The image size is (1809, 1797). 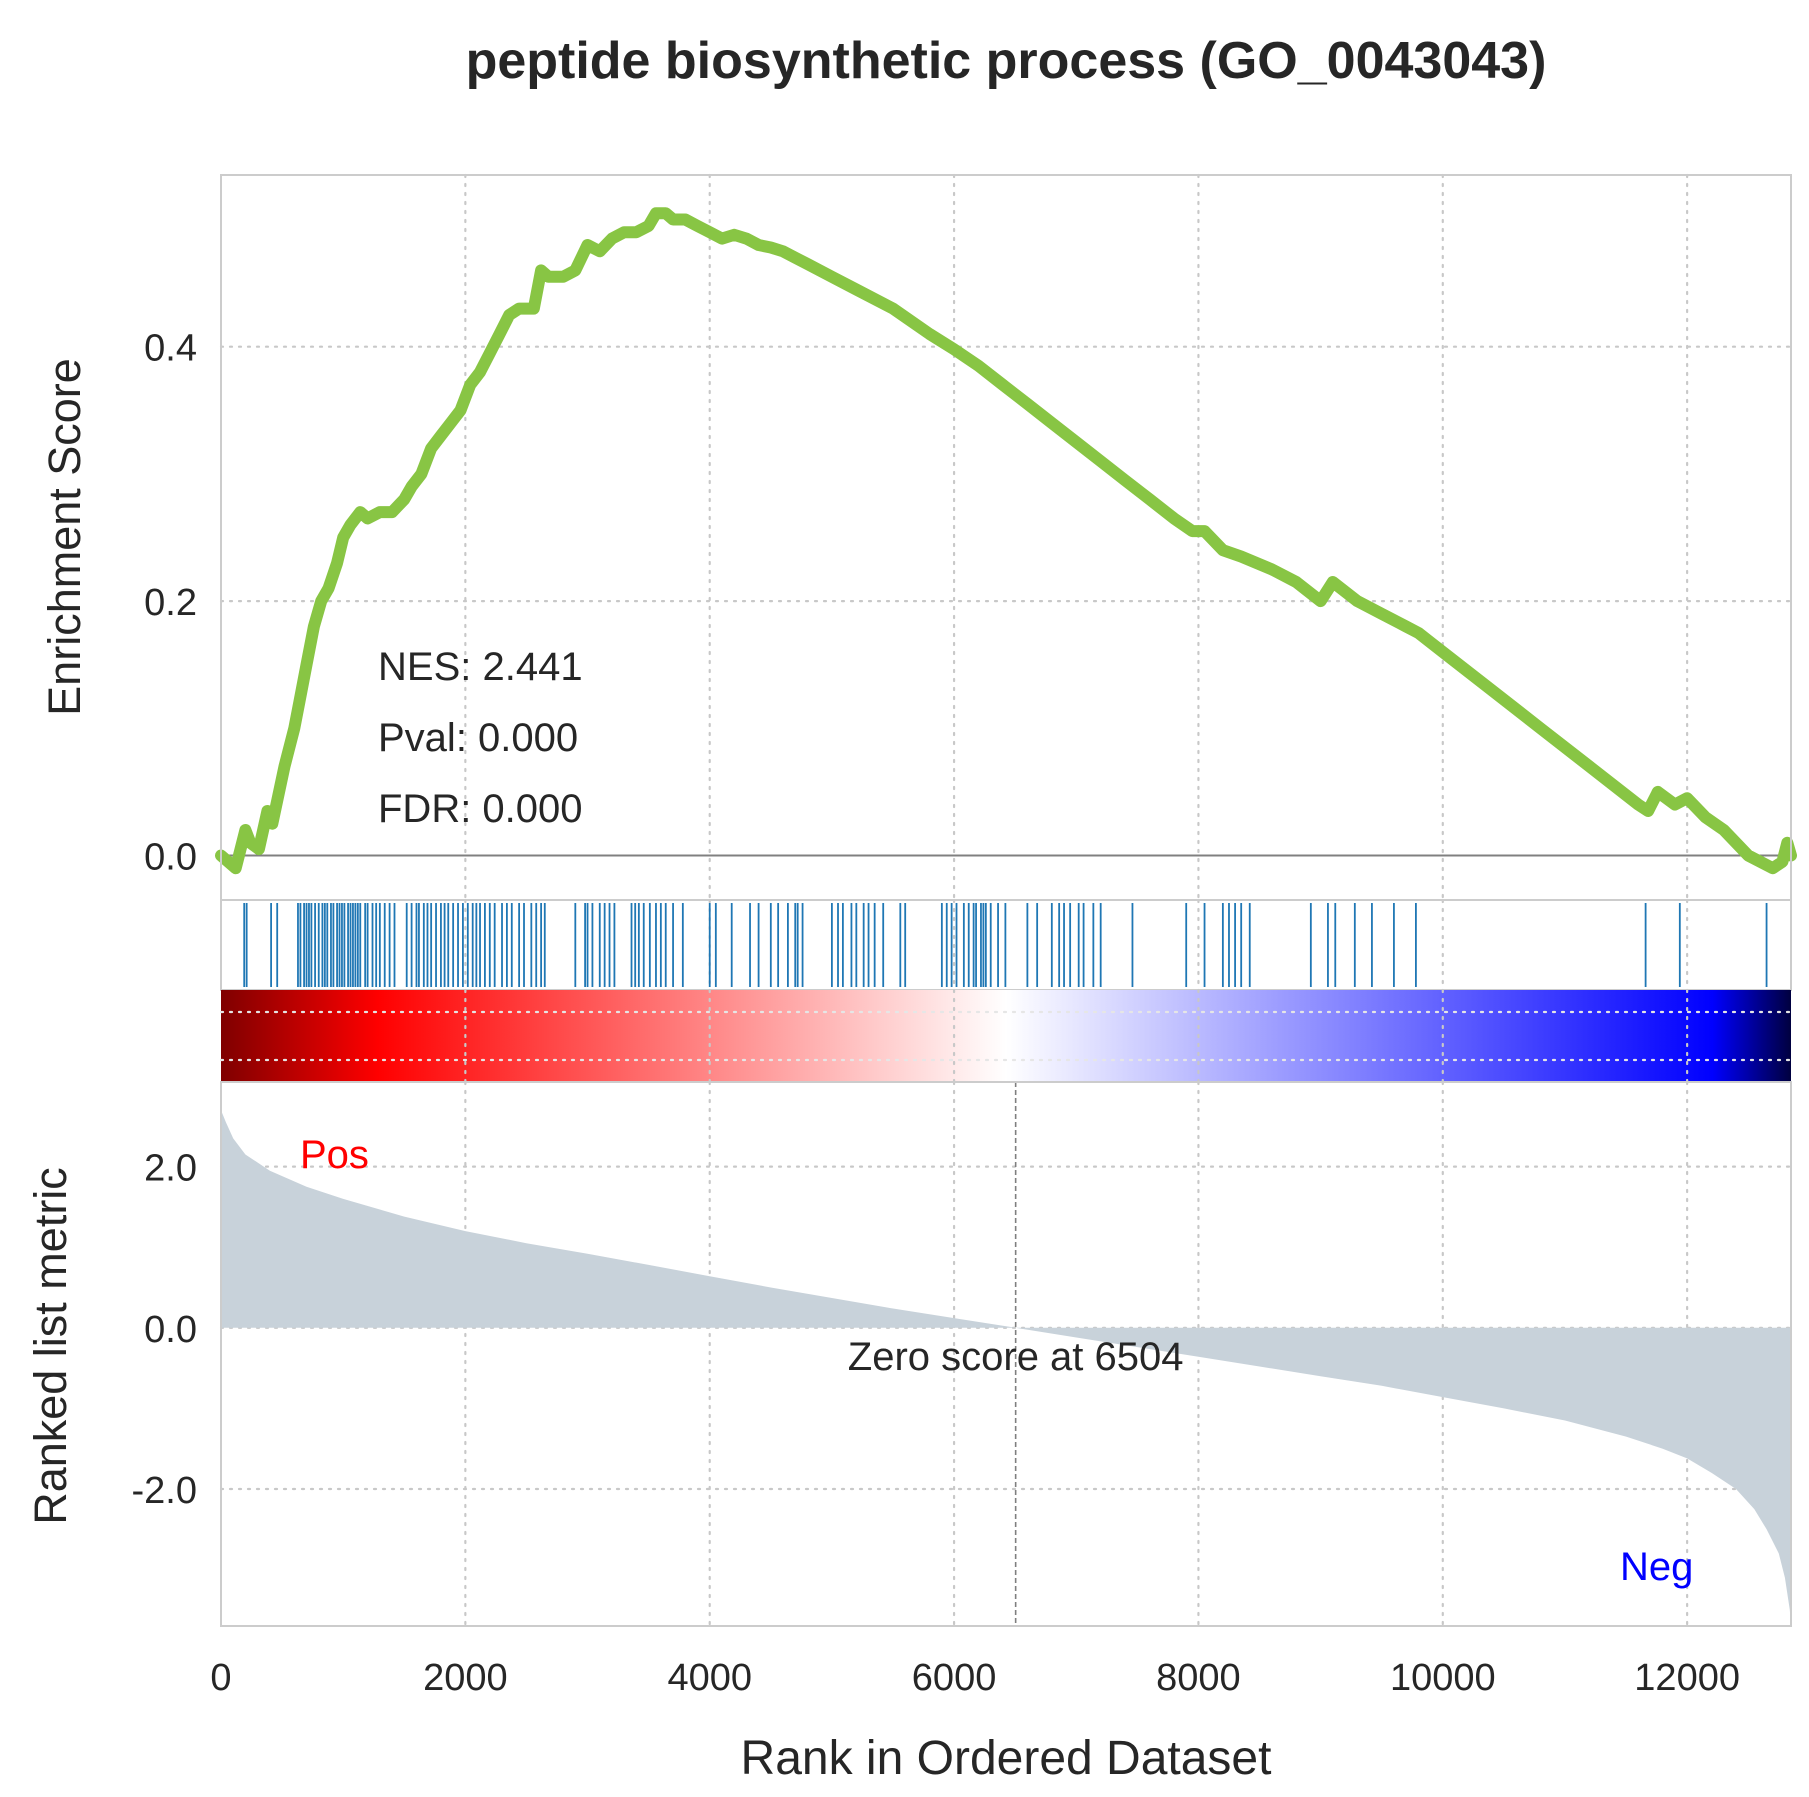 What do you see at coordinates (1198, 1678) in the screenshot?
I see `x-tick-label: 8000` at bounding box center [1198, 1678].